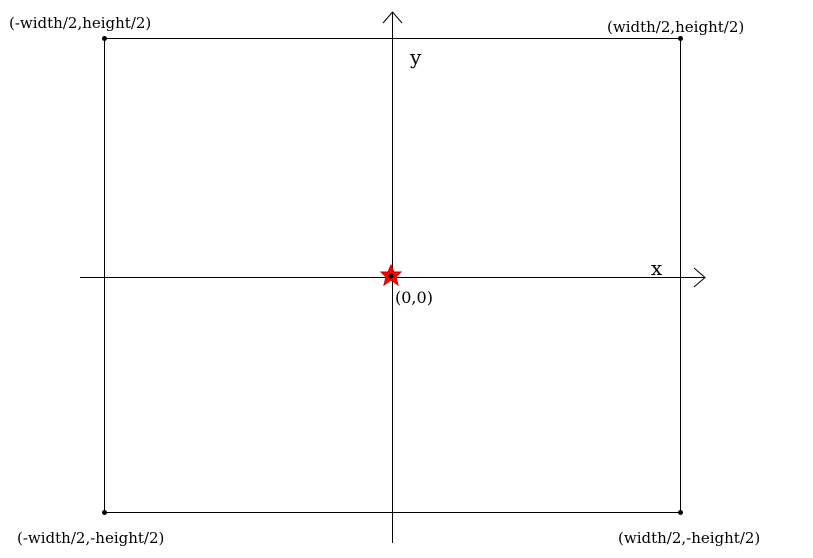 Image resolution: width=813 pixels, height=558 pixels. I want to click on top-left-corner-dot, so click(104, 38).